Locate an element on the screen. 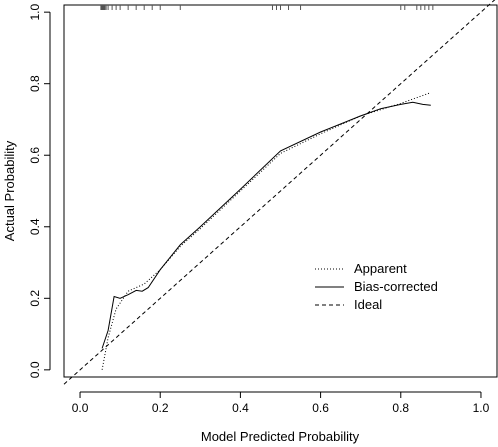 This screenshot has width=498, height=447. x-tick-label: 0.8 is located at coordinates (400, 408).